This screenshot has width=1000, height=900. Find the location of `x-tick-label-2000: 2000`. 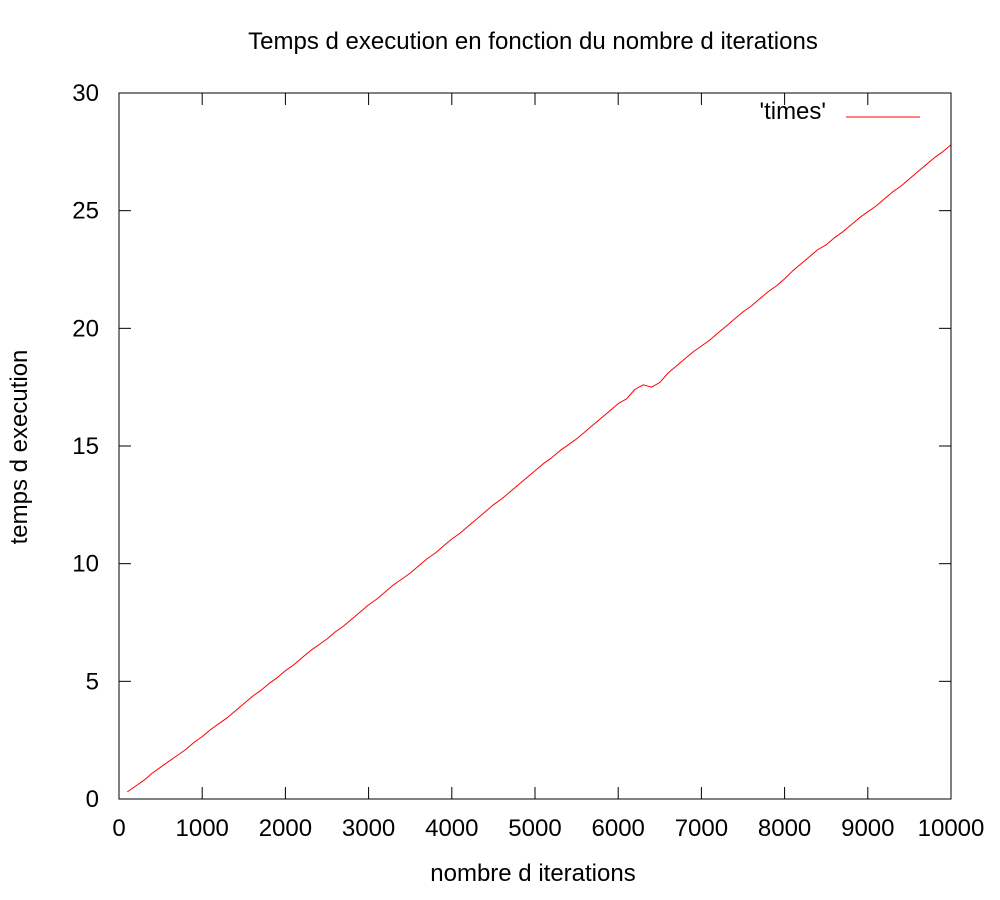

x-tick-label-2000: 2000 is located at coordinates (285, 828).